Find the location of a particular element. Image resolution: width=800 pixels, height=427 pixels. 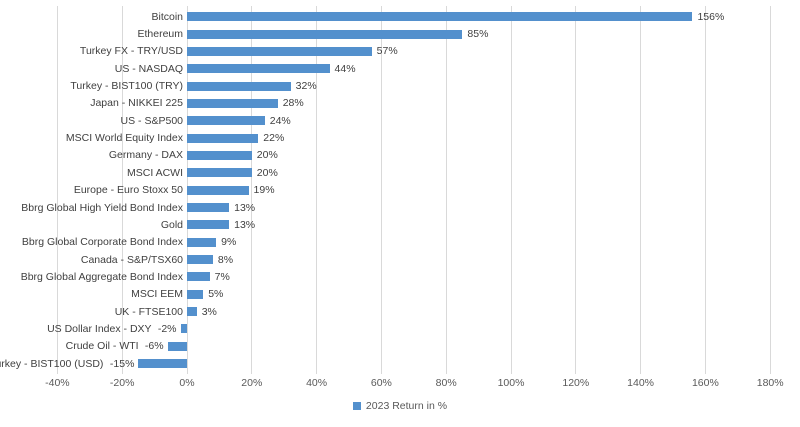

legend: 2023 Return in % is located at coordinates (400, 406).